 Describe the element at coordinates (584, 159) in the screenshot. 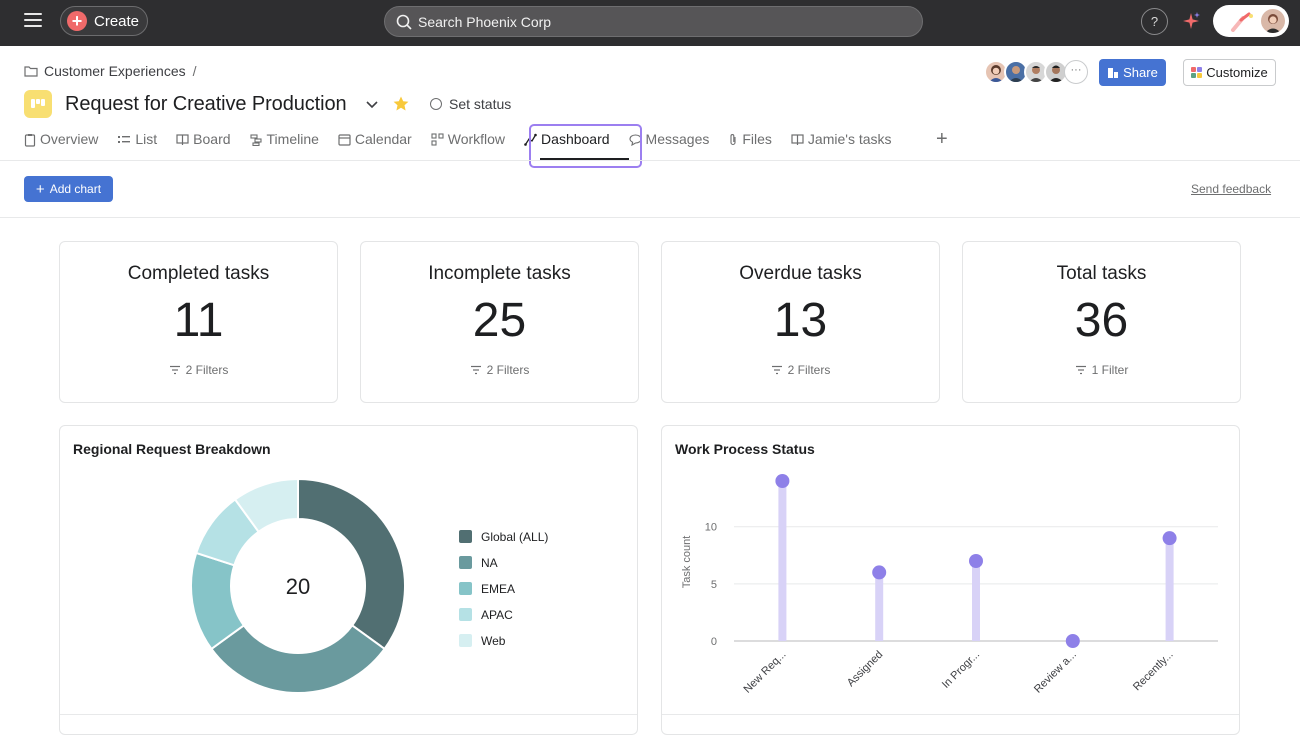

I see `active-tab-indicator` at that location.